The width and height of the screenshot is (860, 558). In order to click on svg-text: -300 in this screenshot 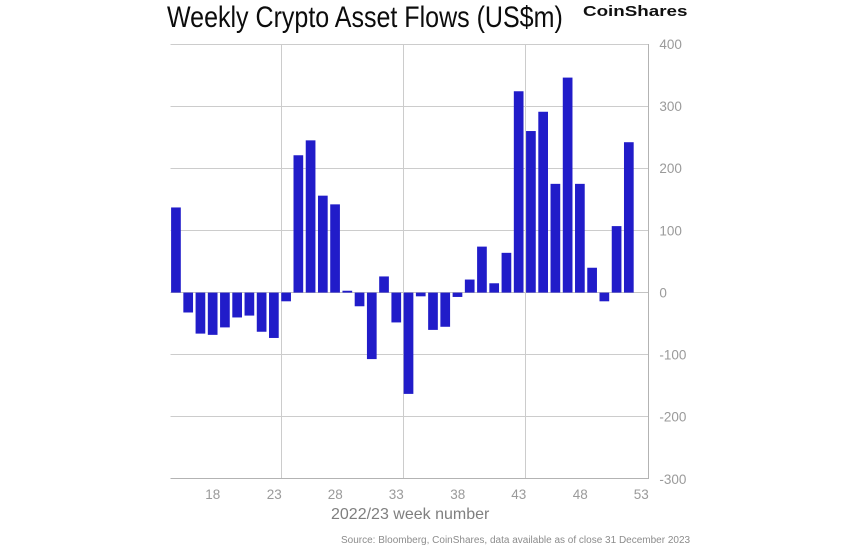, I will do `click(672, 479)`.